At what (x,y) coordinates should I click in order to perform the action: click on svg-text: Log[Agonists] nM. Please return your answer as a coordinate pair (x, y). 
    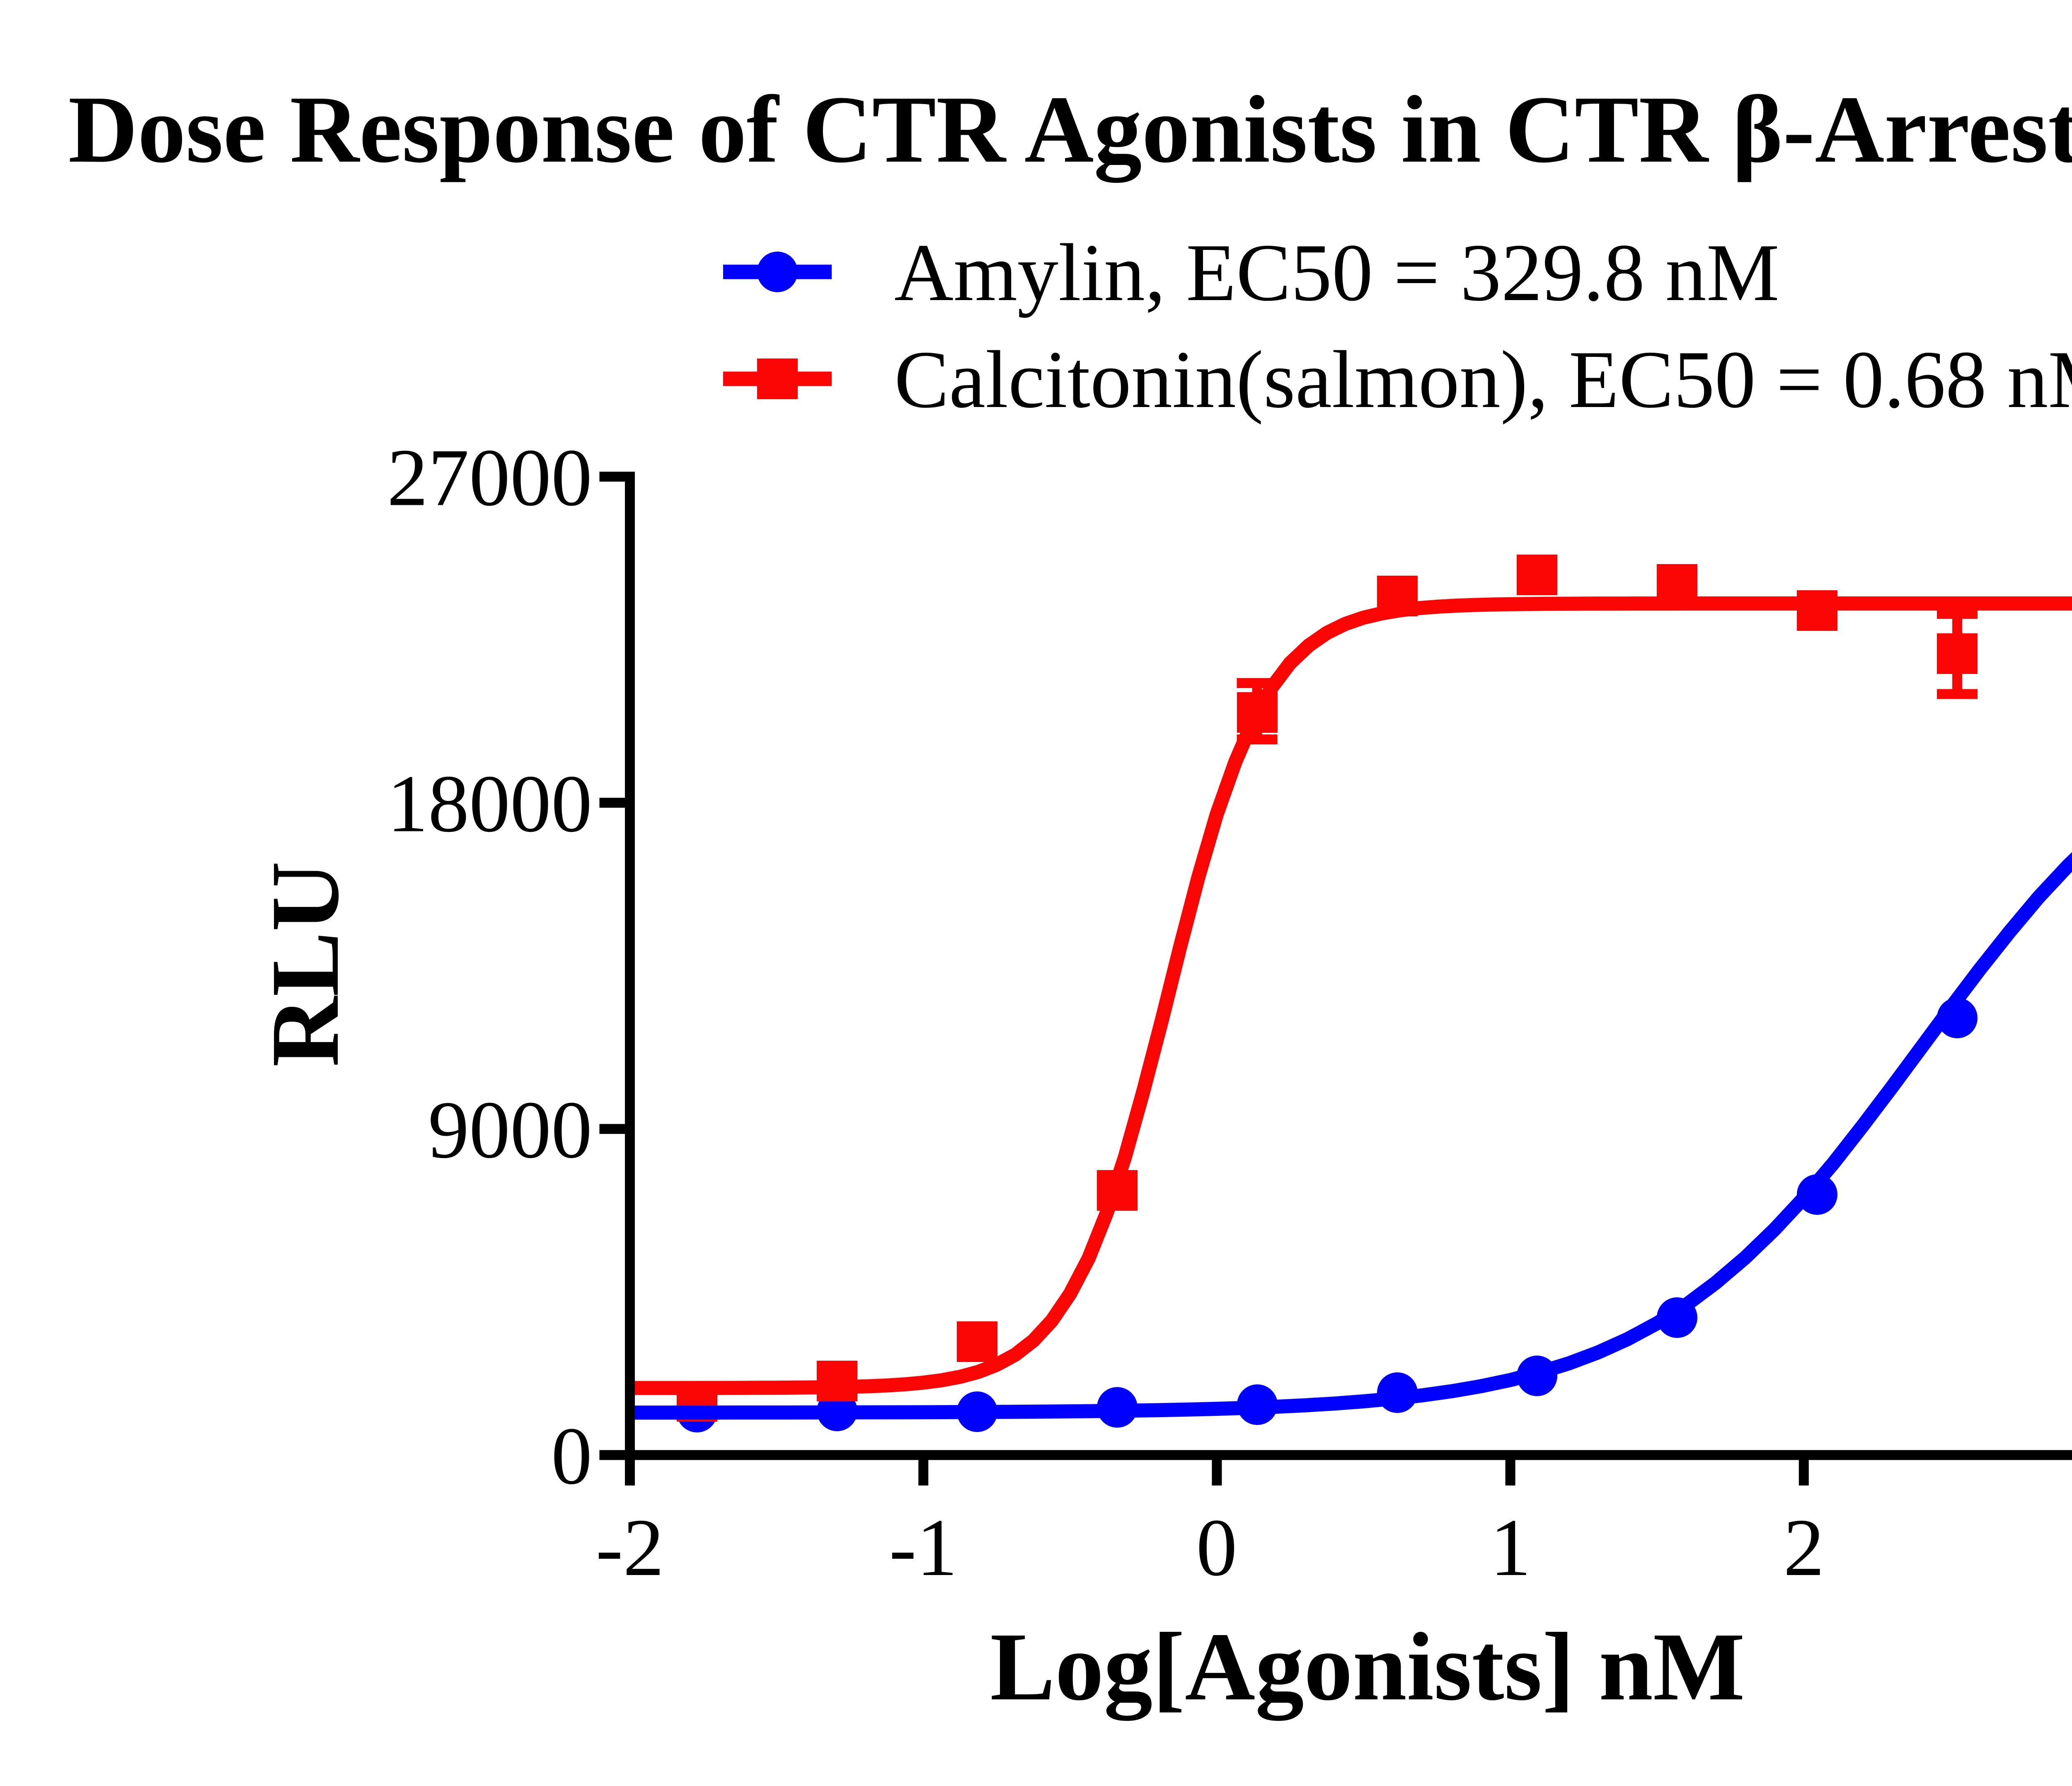
    Looking at the image, I should click on (1367, 1667).